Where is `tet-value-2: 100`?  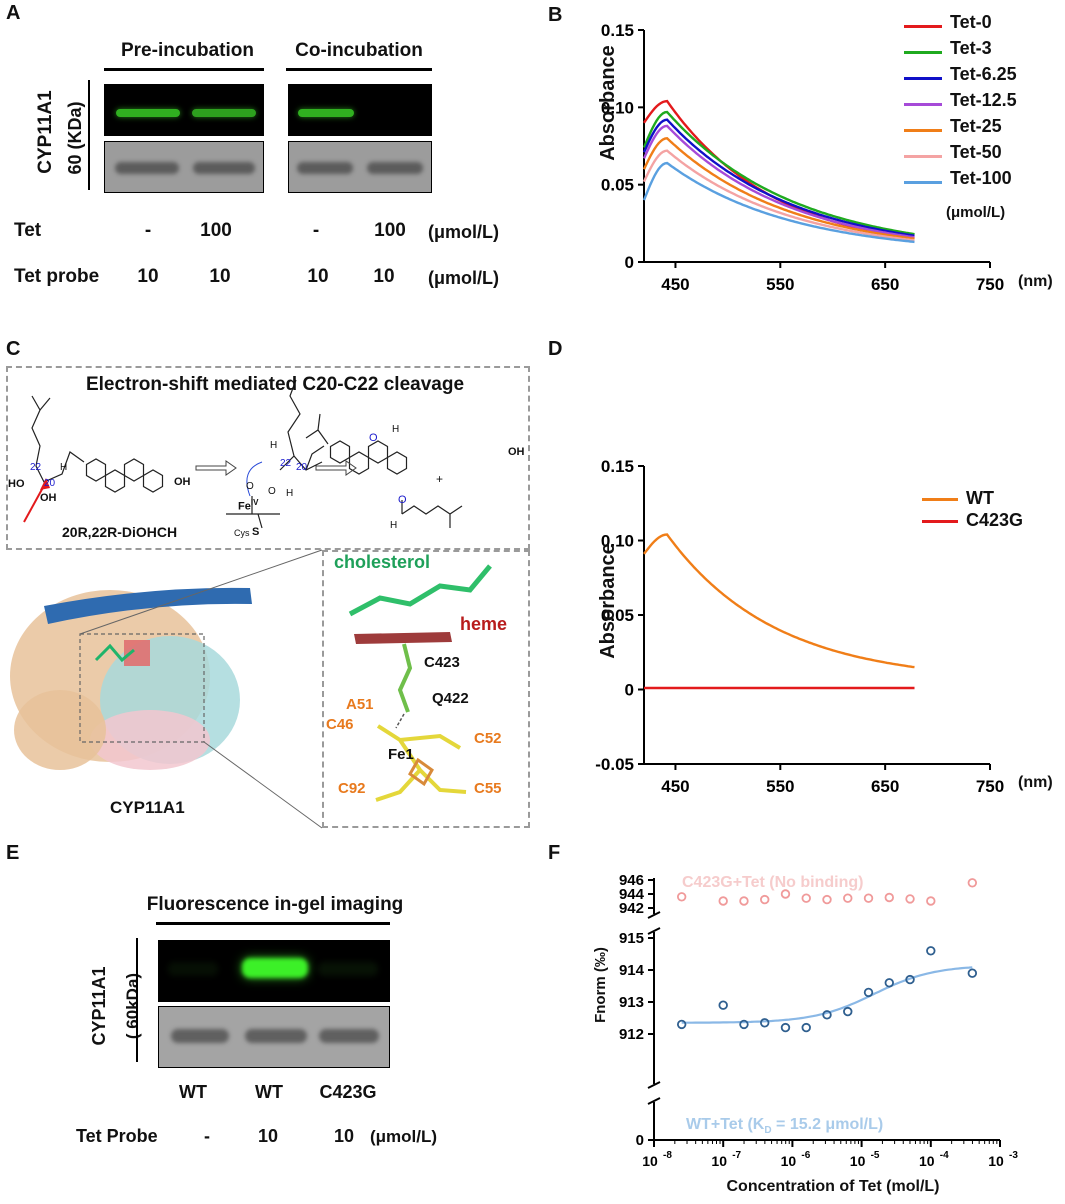 tet-value-2: 100 is located at coordinates (216, 230).